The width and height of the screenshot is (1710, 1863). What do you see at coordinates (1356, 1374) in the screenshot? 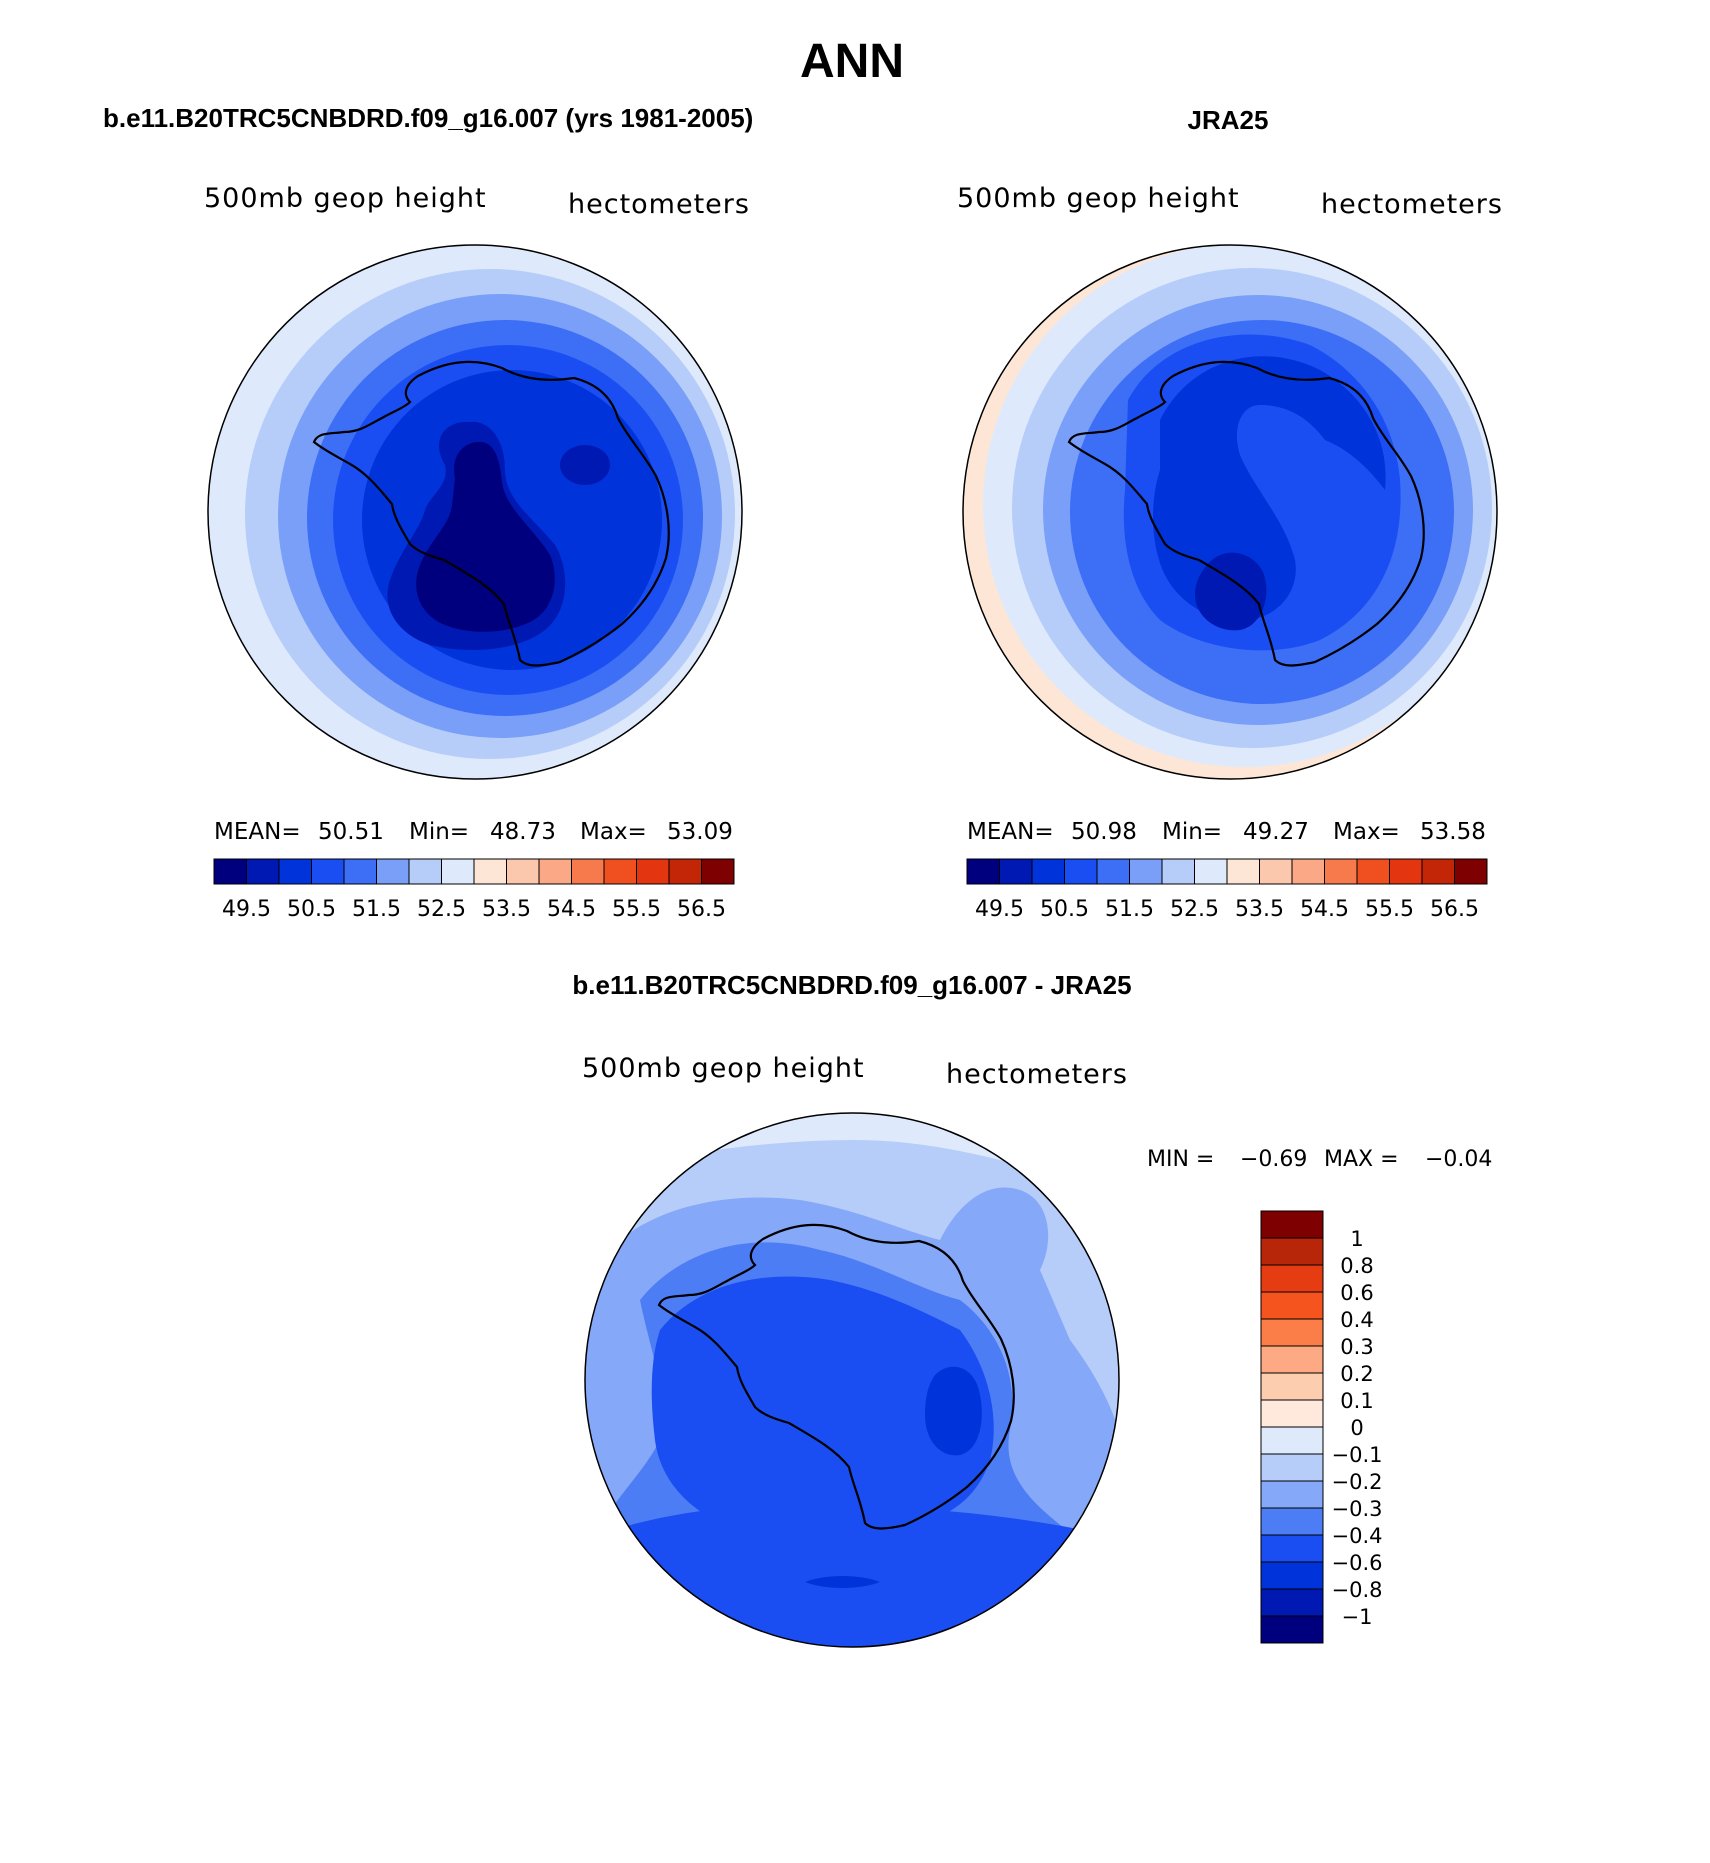
I see `colorbar-tick-label: 0.2` at bounding box center [1356, 1374].